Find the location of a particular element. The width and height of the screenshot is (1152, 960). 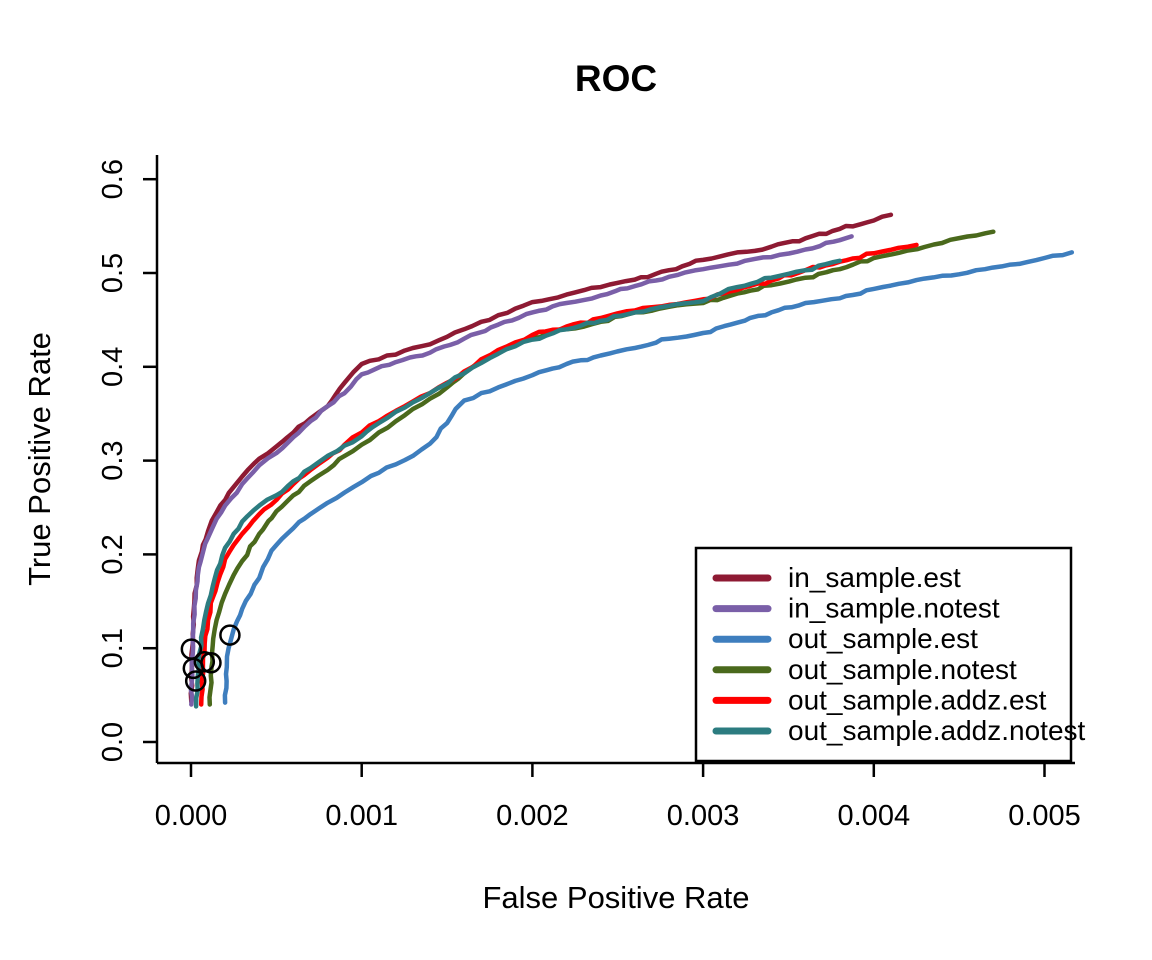

y-tick-label: 0.4 is located at coordinates (113, 367).